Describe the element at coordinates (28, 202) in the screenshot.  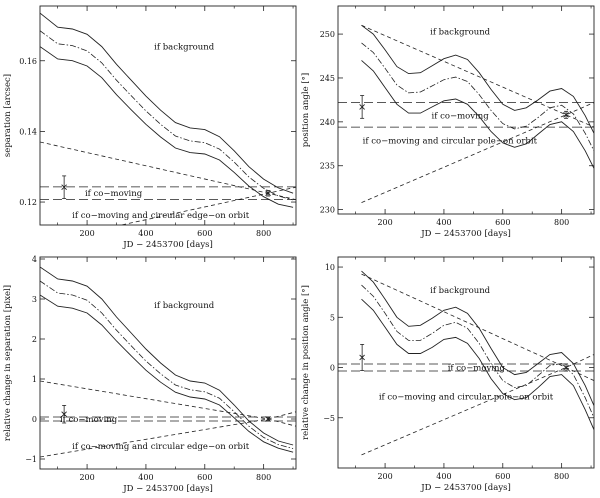
I see `y-tick-label: 0.12` at that location.